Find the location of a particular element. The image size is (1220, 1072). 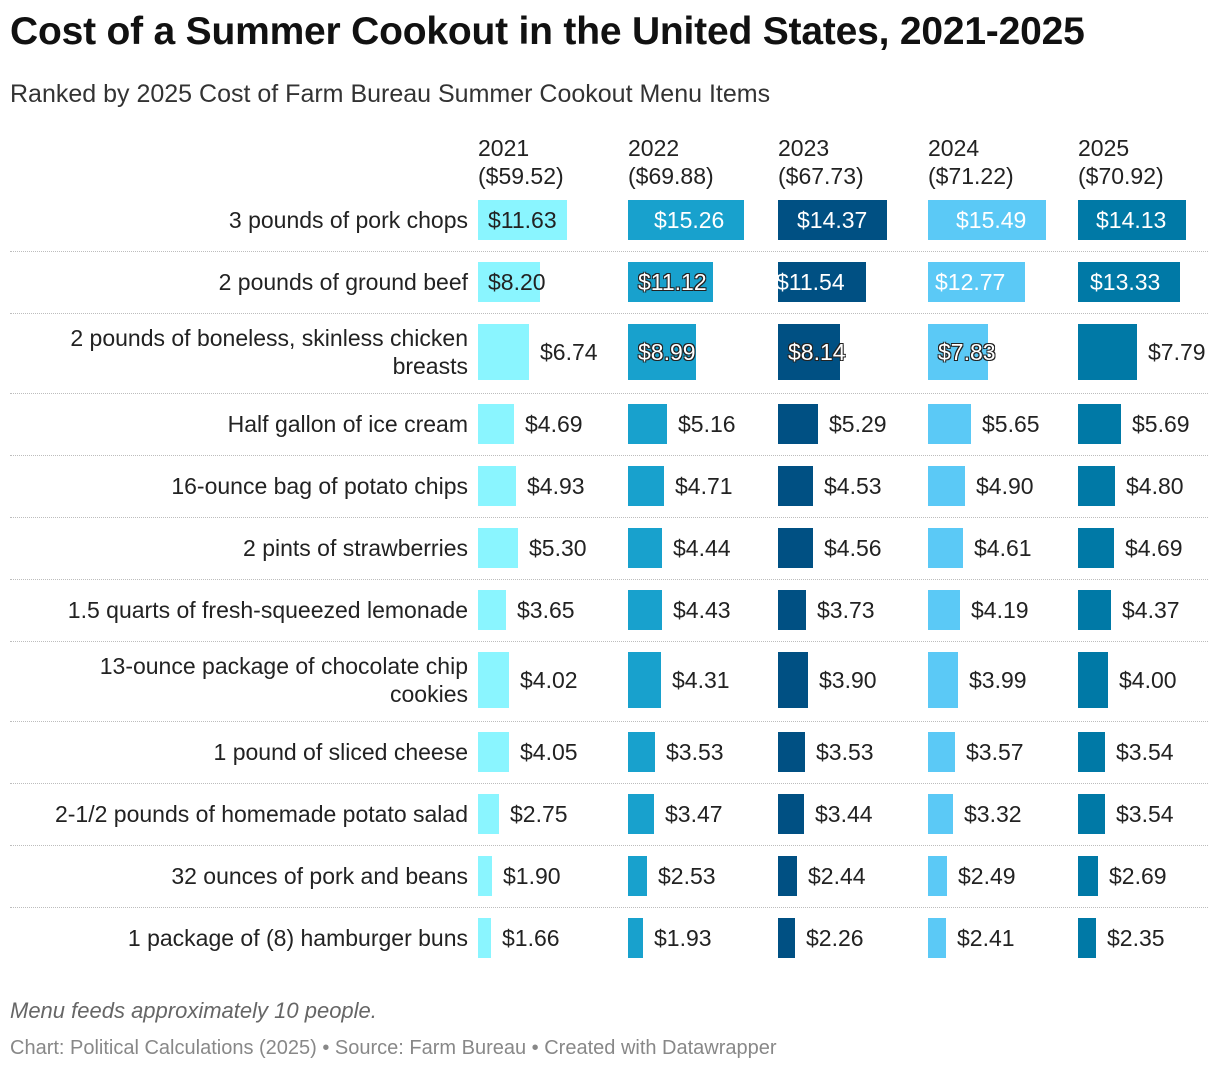

value-label: $4.80 is located at coordinates (1155, 486).